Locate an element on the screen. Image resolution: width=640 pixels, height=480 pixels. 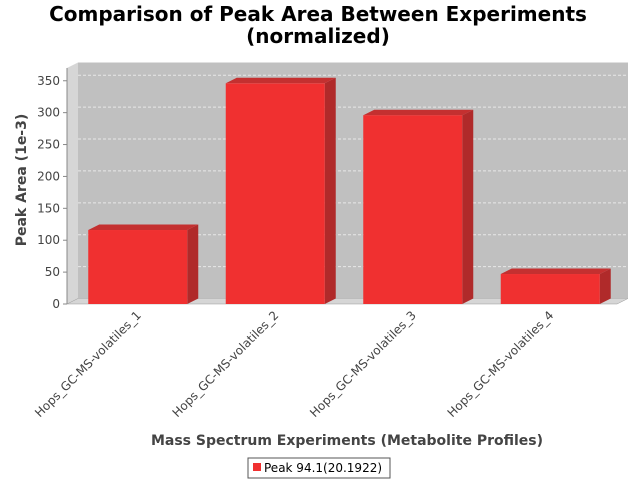
plot-side-wall is located at coordinates (72, 183).